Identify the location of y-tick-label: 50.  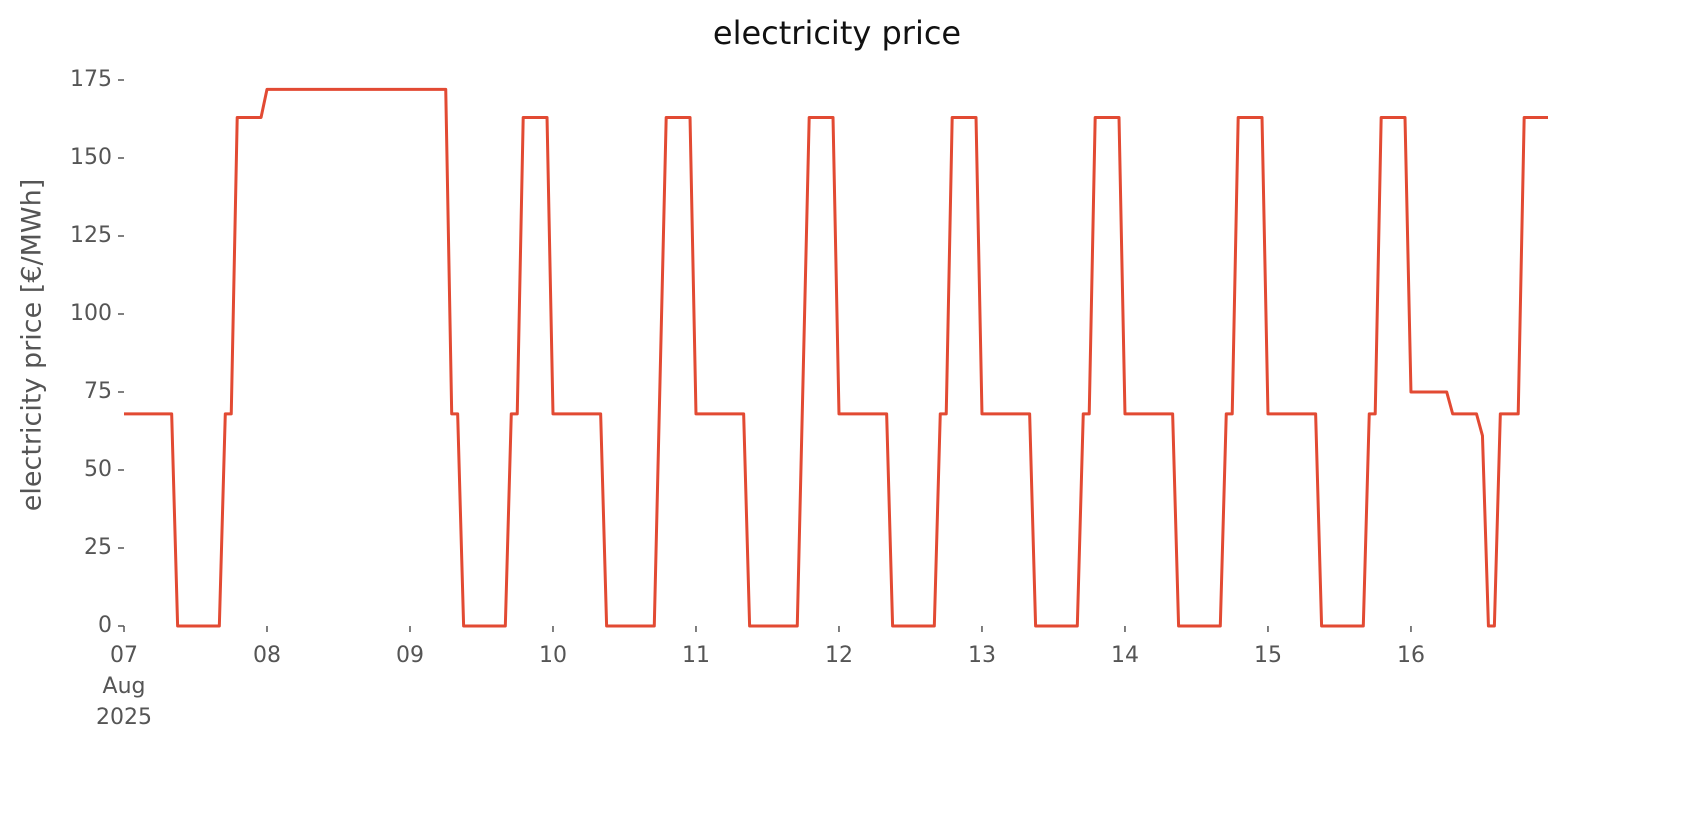
(98, 469).